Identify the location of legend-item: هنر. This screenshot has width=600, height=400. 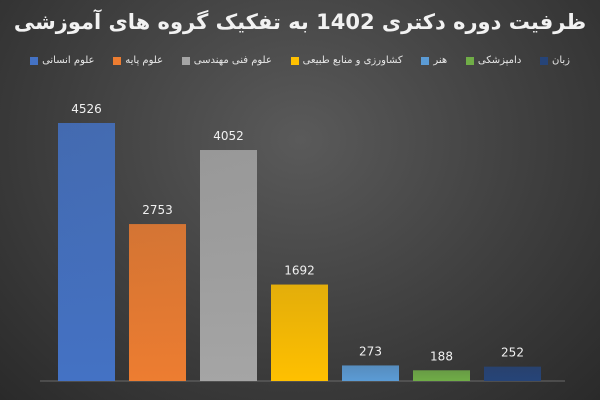
(434, 60).